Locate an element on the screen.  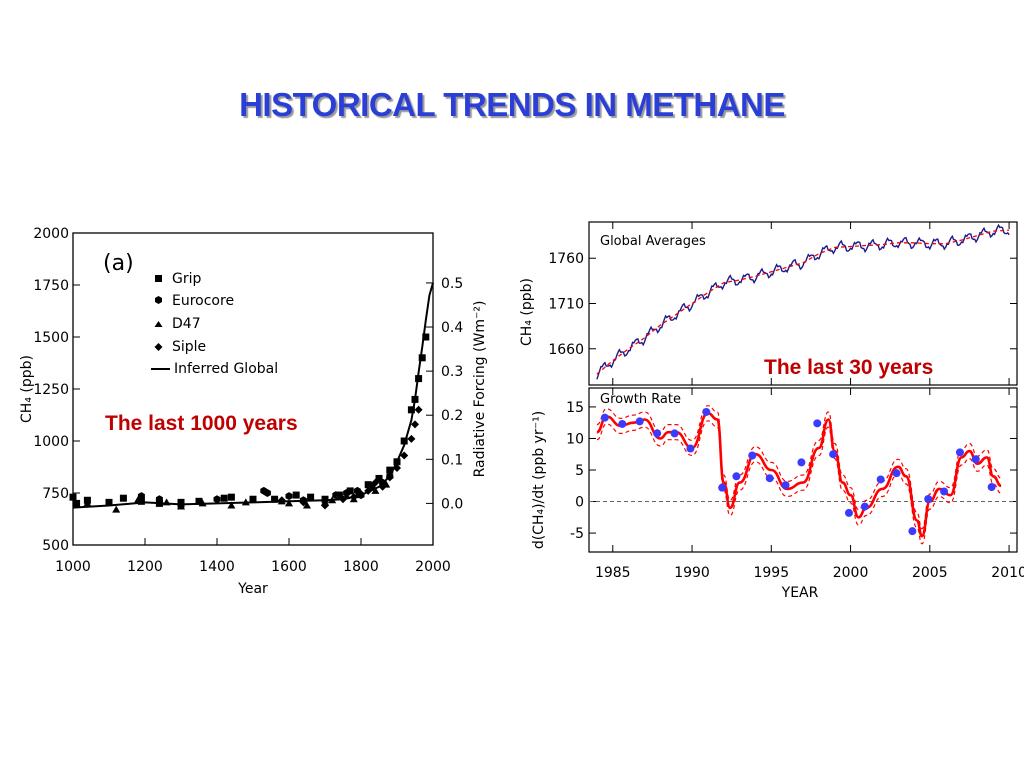
left-y-tick-label: 750 is located at coordinates (55, 494).